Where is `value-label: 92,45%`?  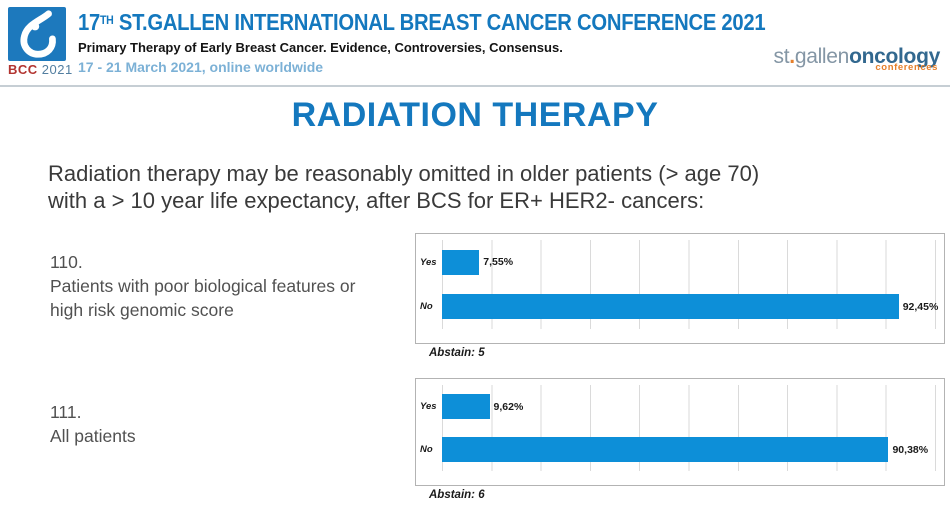
value-label: 92,45% is located at coordinates (920, 306).